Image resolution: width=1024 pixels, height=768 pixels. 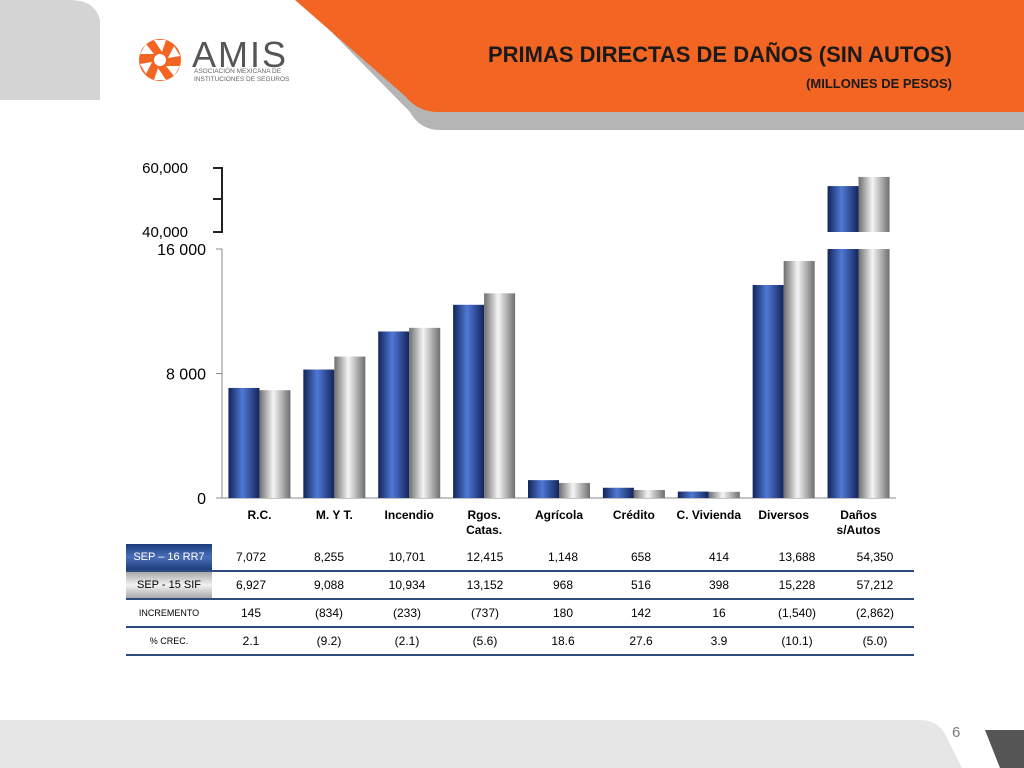 What do you see at coordinates (169, 585) in the screenshot?
I see `row-label: SEP - 15 SIF` at bounding box center [169, 585].